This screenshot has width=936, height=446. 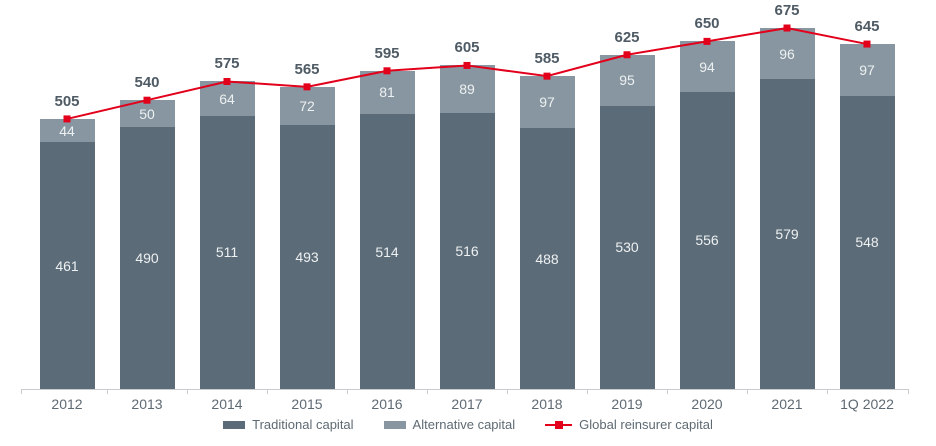 What do you see at coordinates (627, 37) in the screenshot?
I see `total-value-label: 625` at bounding box center [627, 37].